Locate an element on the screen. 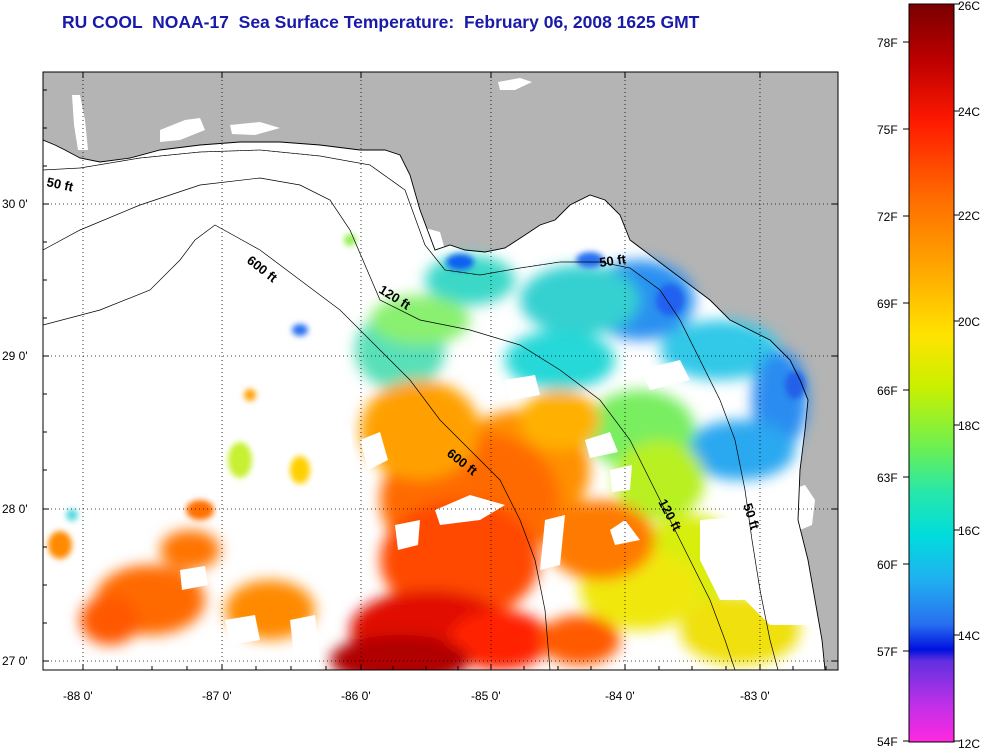  choctawhatchee-bay is located at coordinates (255, 128).